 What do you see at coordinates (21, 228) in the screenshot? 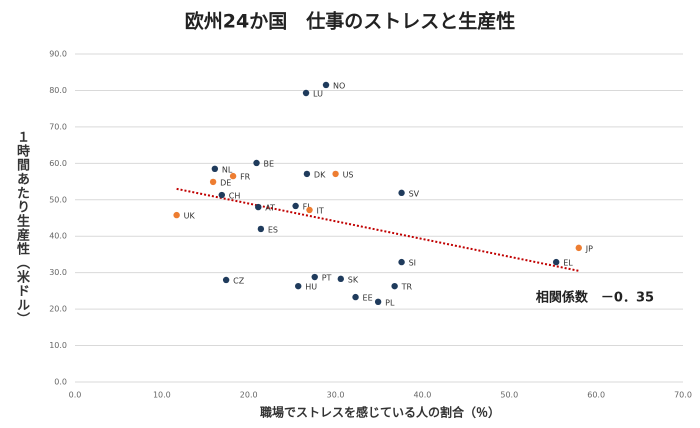
I see `y-axis-label: １時間あたり生産性（米ドル）` at bounding box center [21, 228].